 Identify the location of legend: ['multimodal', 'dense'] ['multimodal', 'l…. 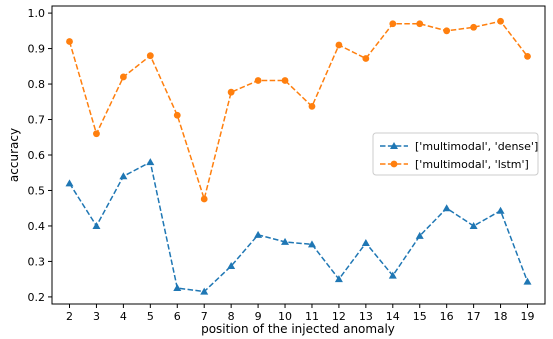
(455, 154).